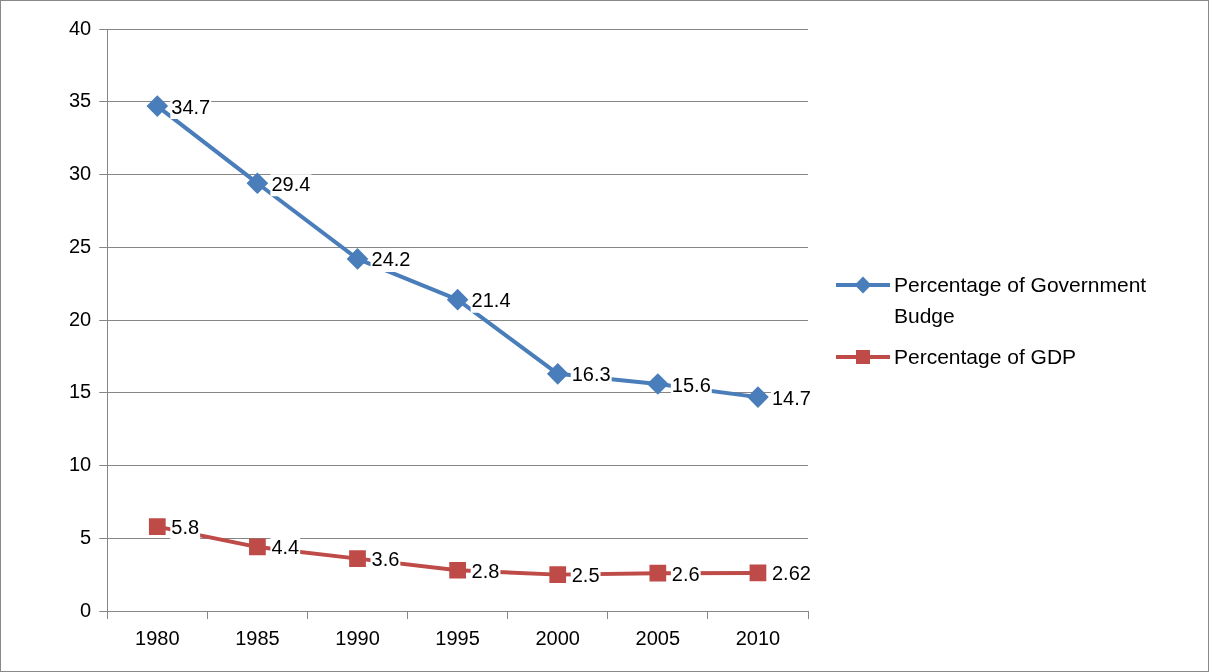 The image size is (1209, 672). Describe the element at coordinates (86, 536) in the screenshot. I see `y-tick-label: 5` at that location.